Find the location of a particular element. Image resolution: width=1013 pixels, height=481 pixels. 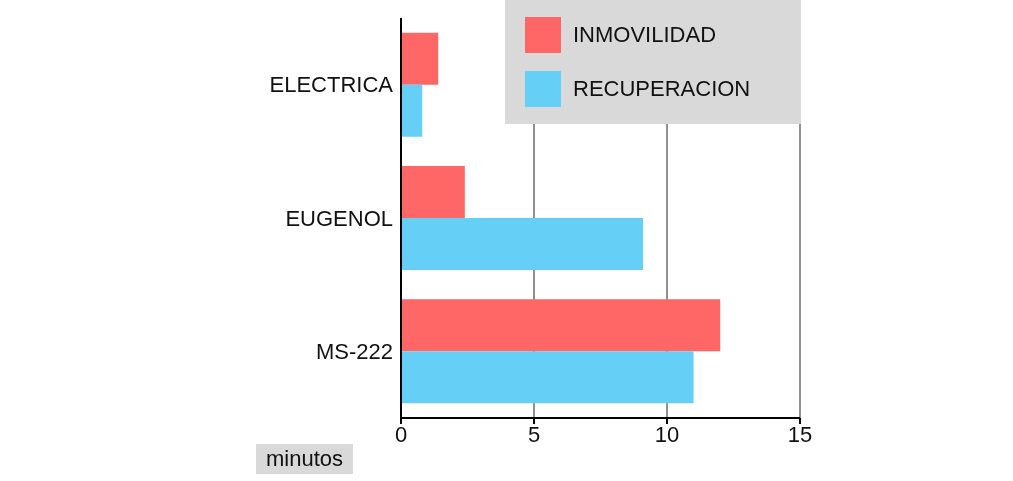

y-tick-label: MS-222 is located at coordinates (354, 352).